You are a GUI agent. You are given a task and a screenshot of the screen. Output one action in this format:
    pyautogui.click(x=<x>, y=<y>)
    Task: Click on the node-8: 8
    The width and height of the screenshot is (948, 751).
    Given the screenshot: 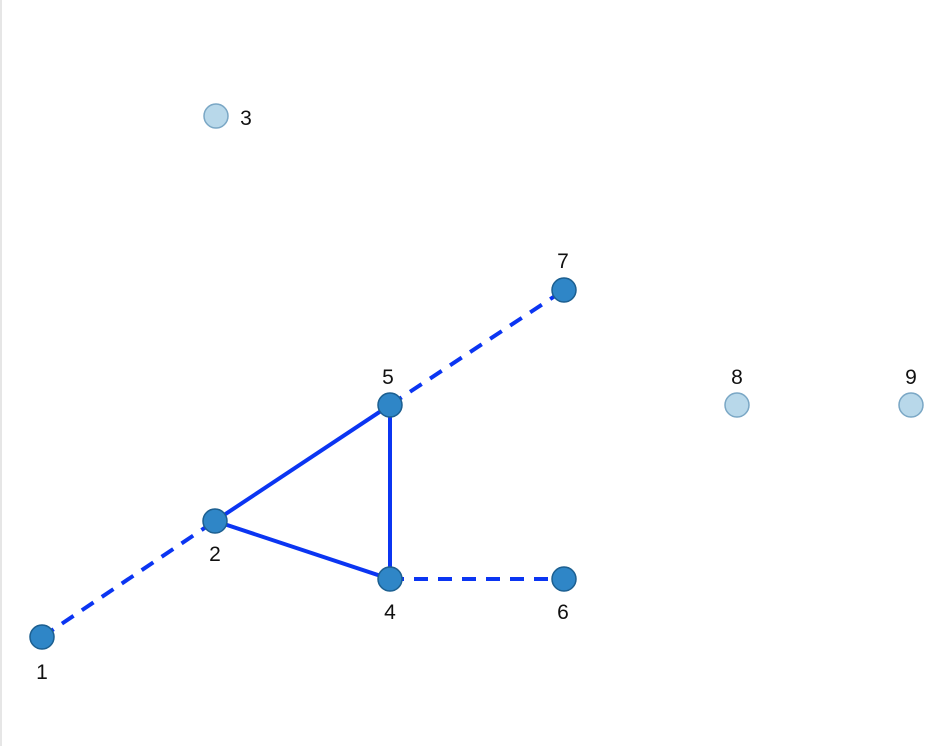 What is the action you would take?
    pyautogui.click(x=737, y=392)
    